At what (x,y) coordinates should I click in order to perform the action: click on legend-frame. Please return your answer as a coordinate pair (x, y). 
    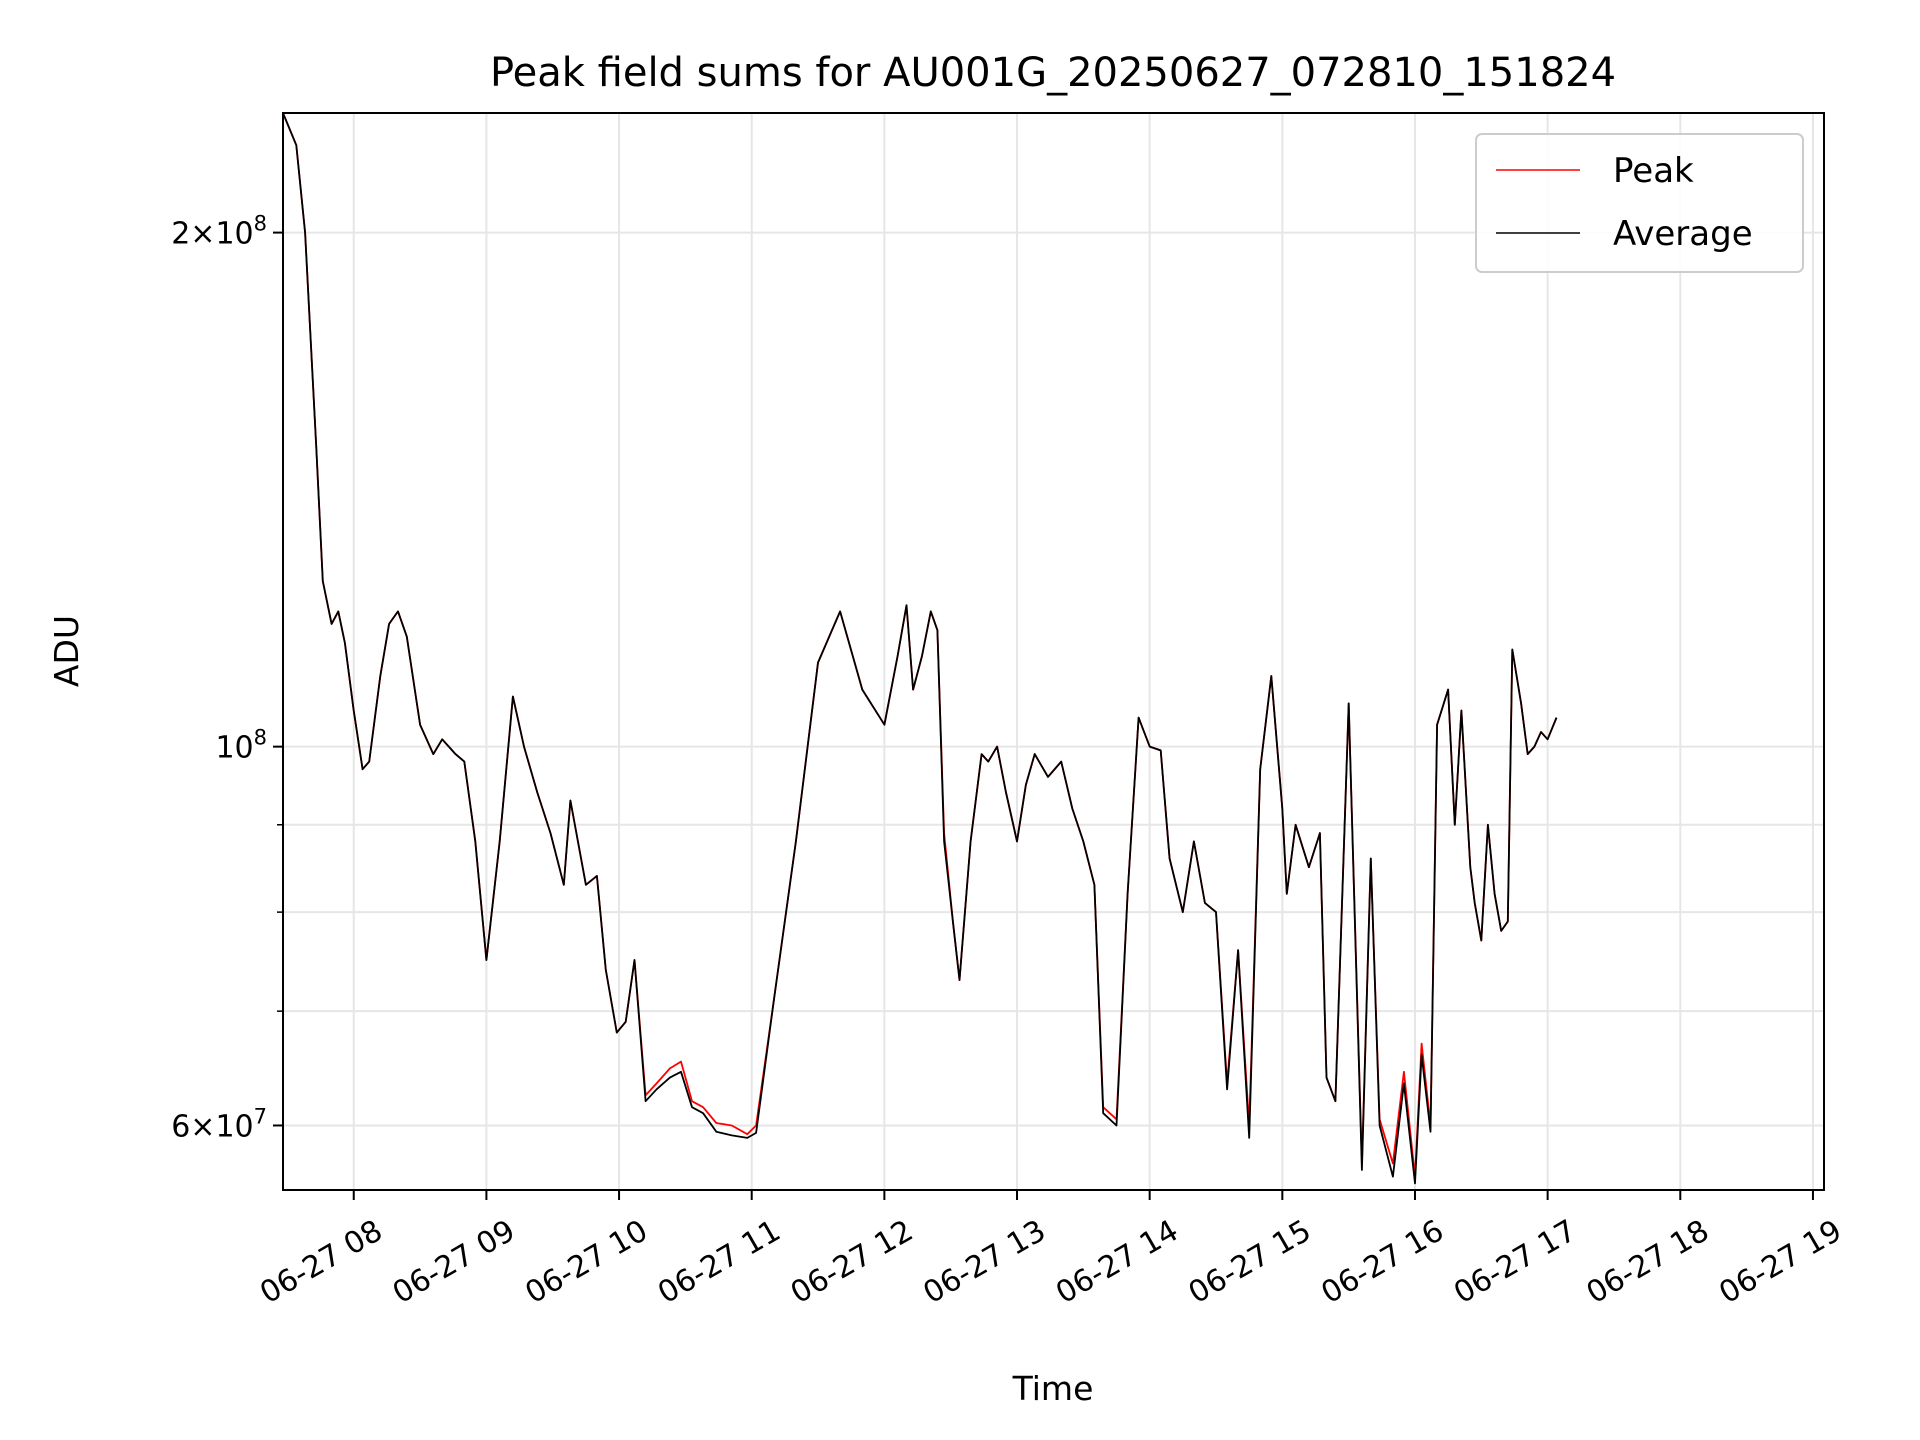
    Looking at the image, I should click on (1639, 203).